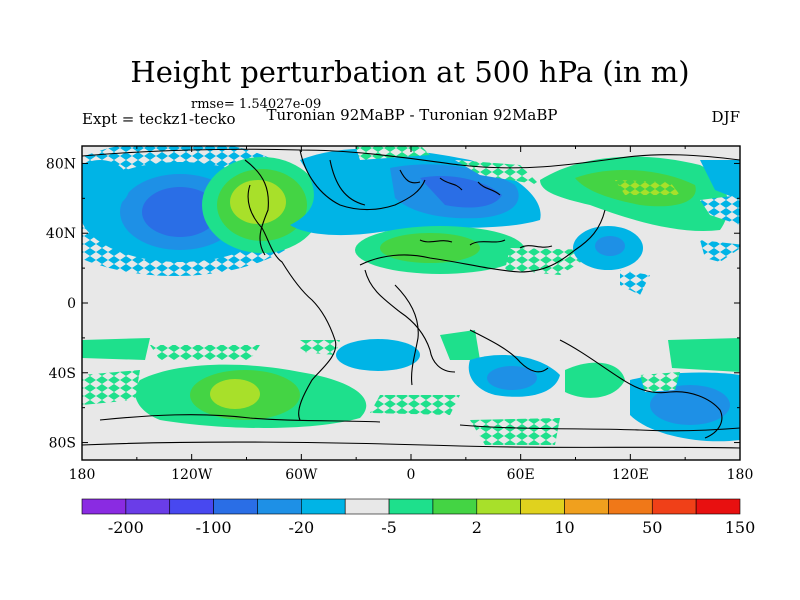 The height and width of the screenshot is (600, 800). What do you see at coordinates (431, 527) in the screenshot?
I see `colorbar-labels: -200 -100 -20 -5 2 10 50 150` at bounding box center [431, 527].